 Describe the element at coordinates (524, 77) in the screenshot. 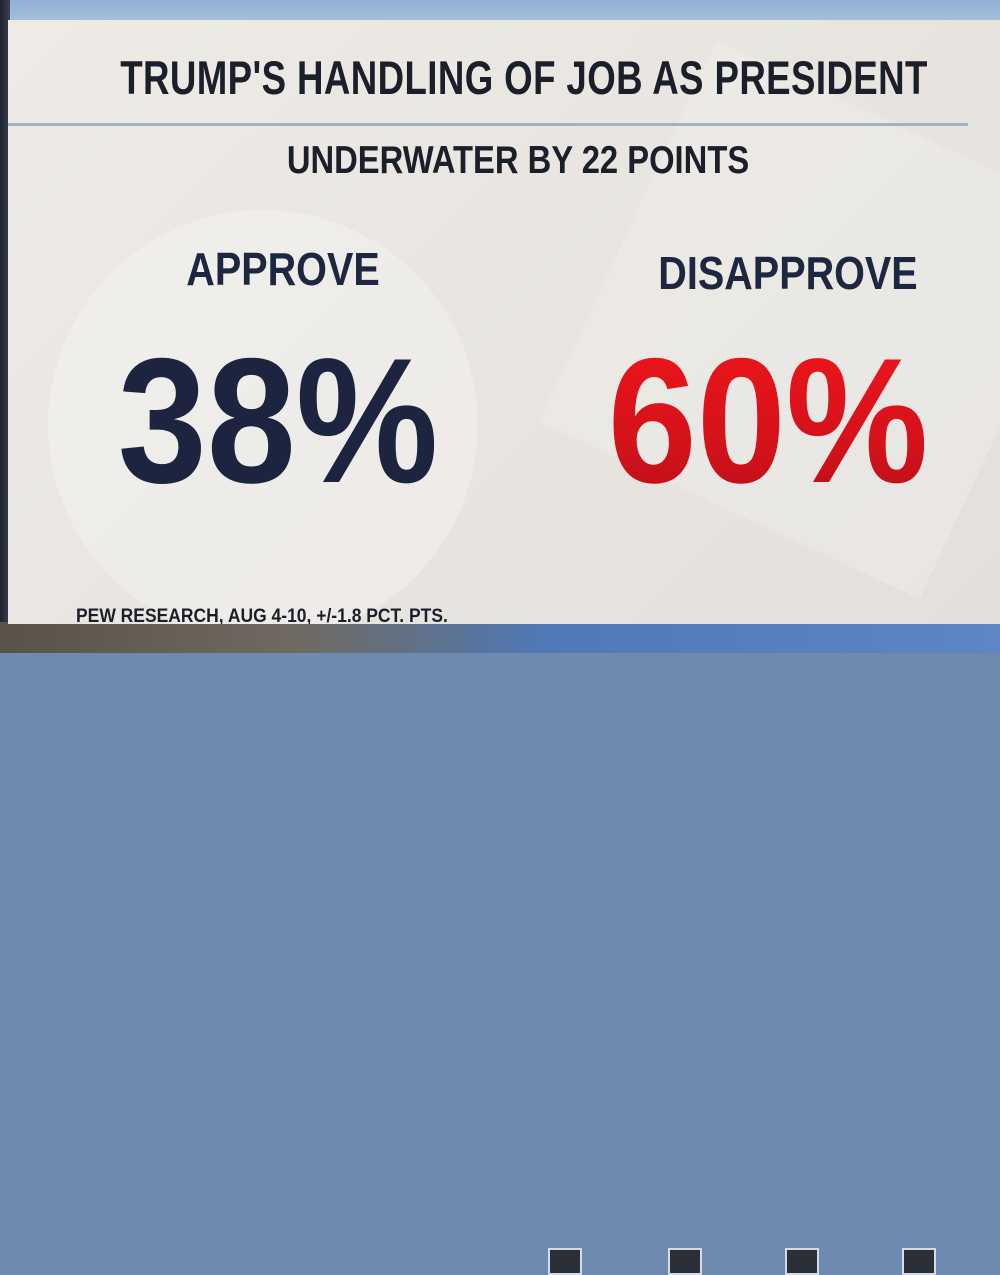

I see `graphic-title: TRUMP'S HANDLING OF JOB AS PRESIDENT` at that location.